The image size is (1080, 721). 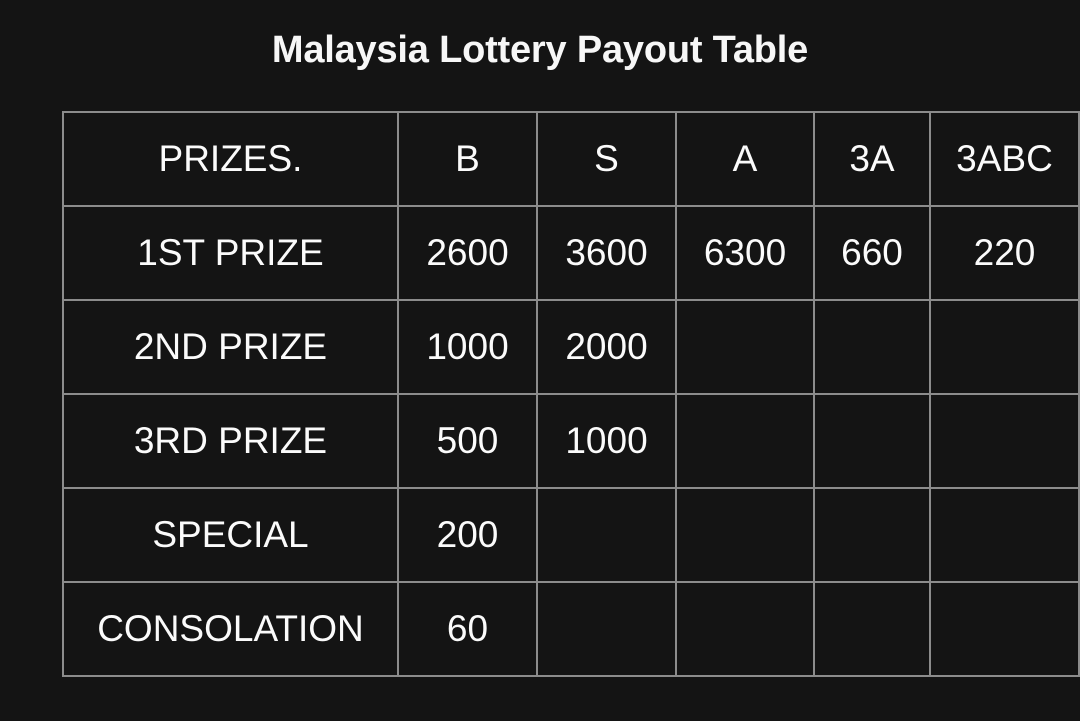 I want to click on column-header-s: S, so click(x=606, y=159).